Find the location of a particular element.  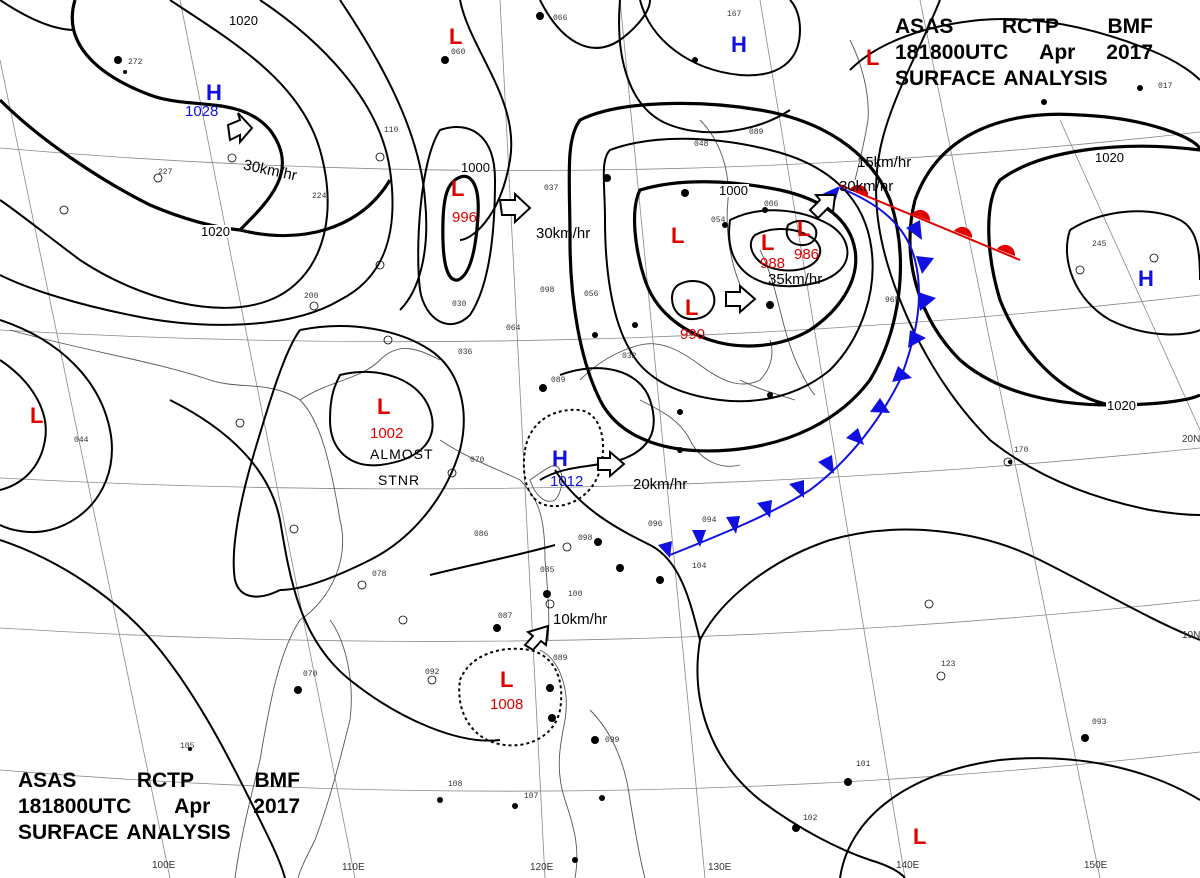

station-obs: 036 is located at coordinates (465, 352).